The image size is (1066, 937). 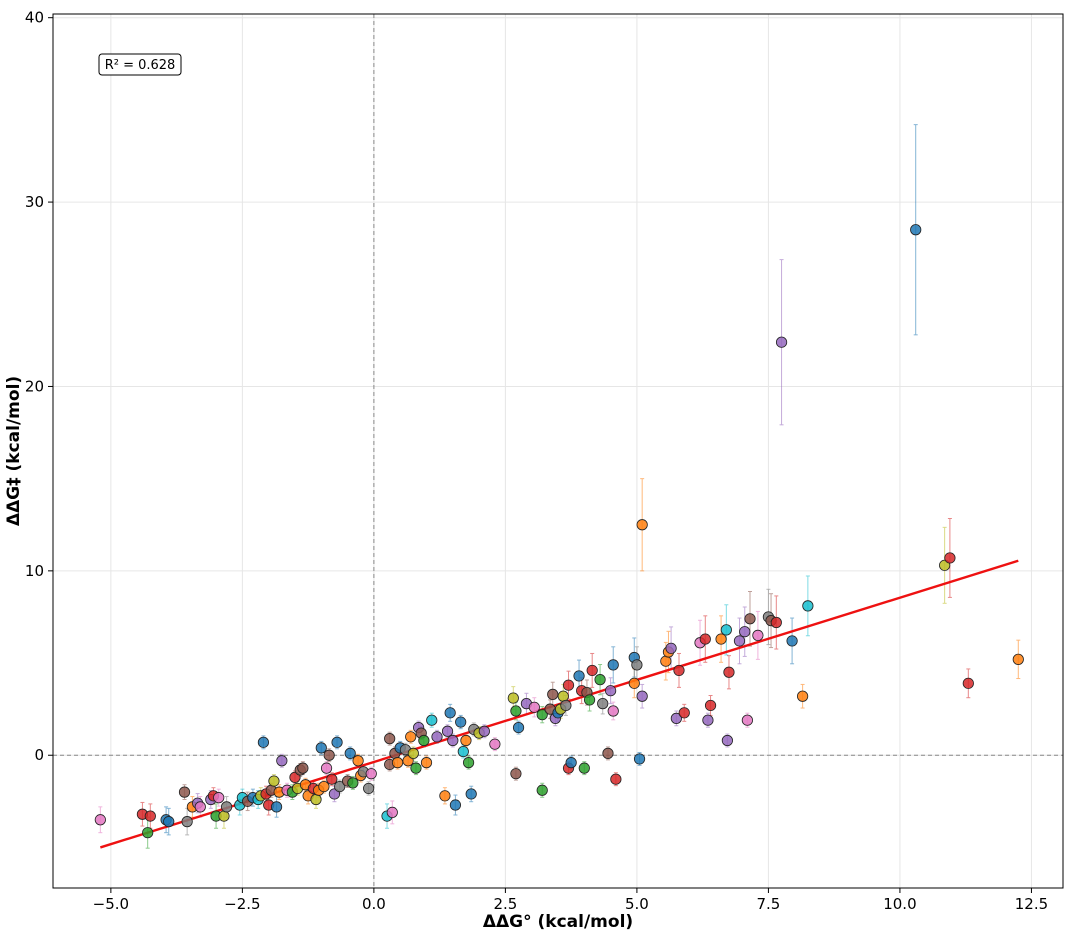 I want to click on y-tick-label: 30, so click(x=34, y=202).